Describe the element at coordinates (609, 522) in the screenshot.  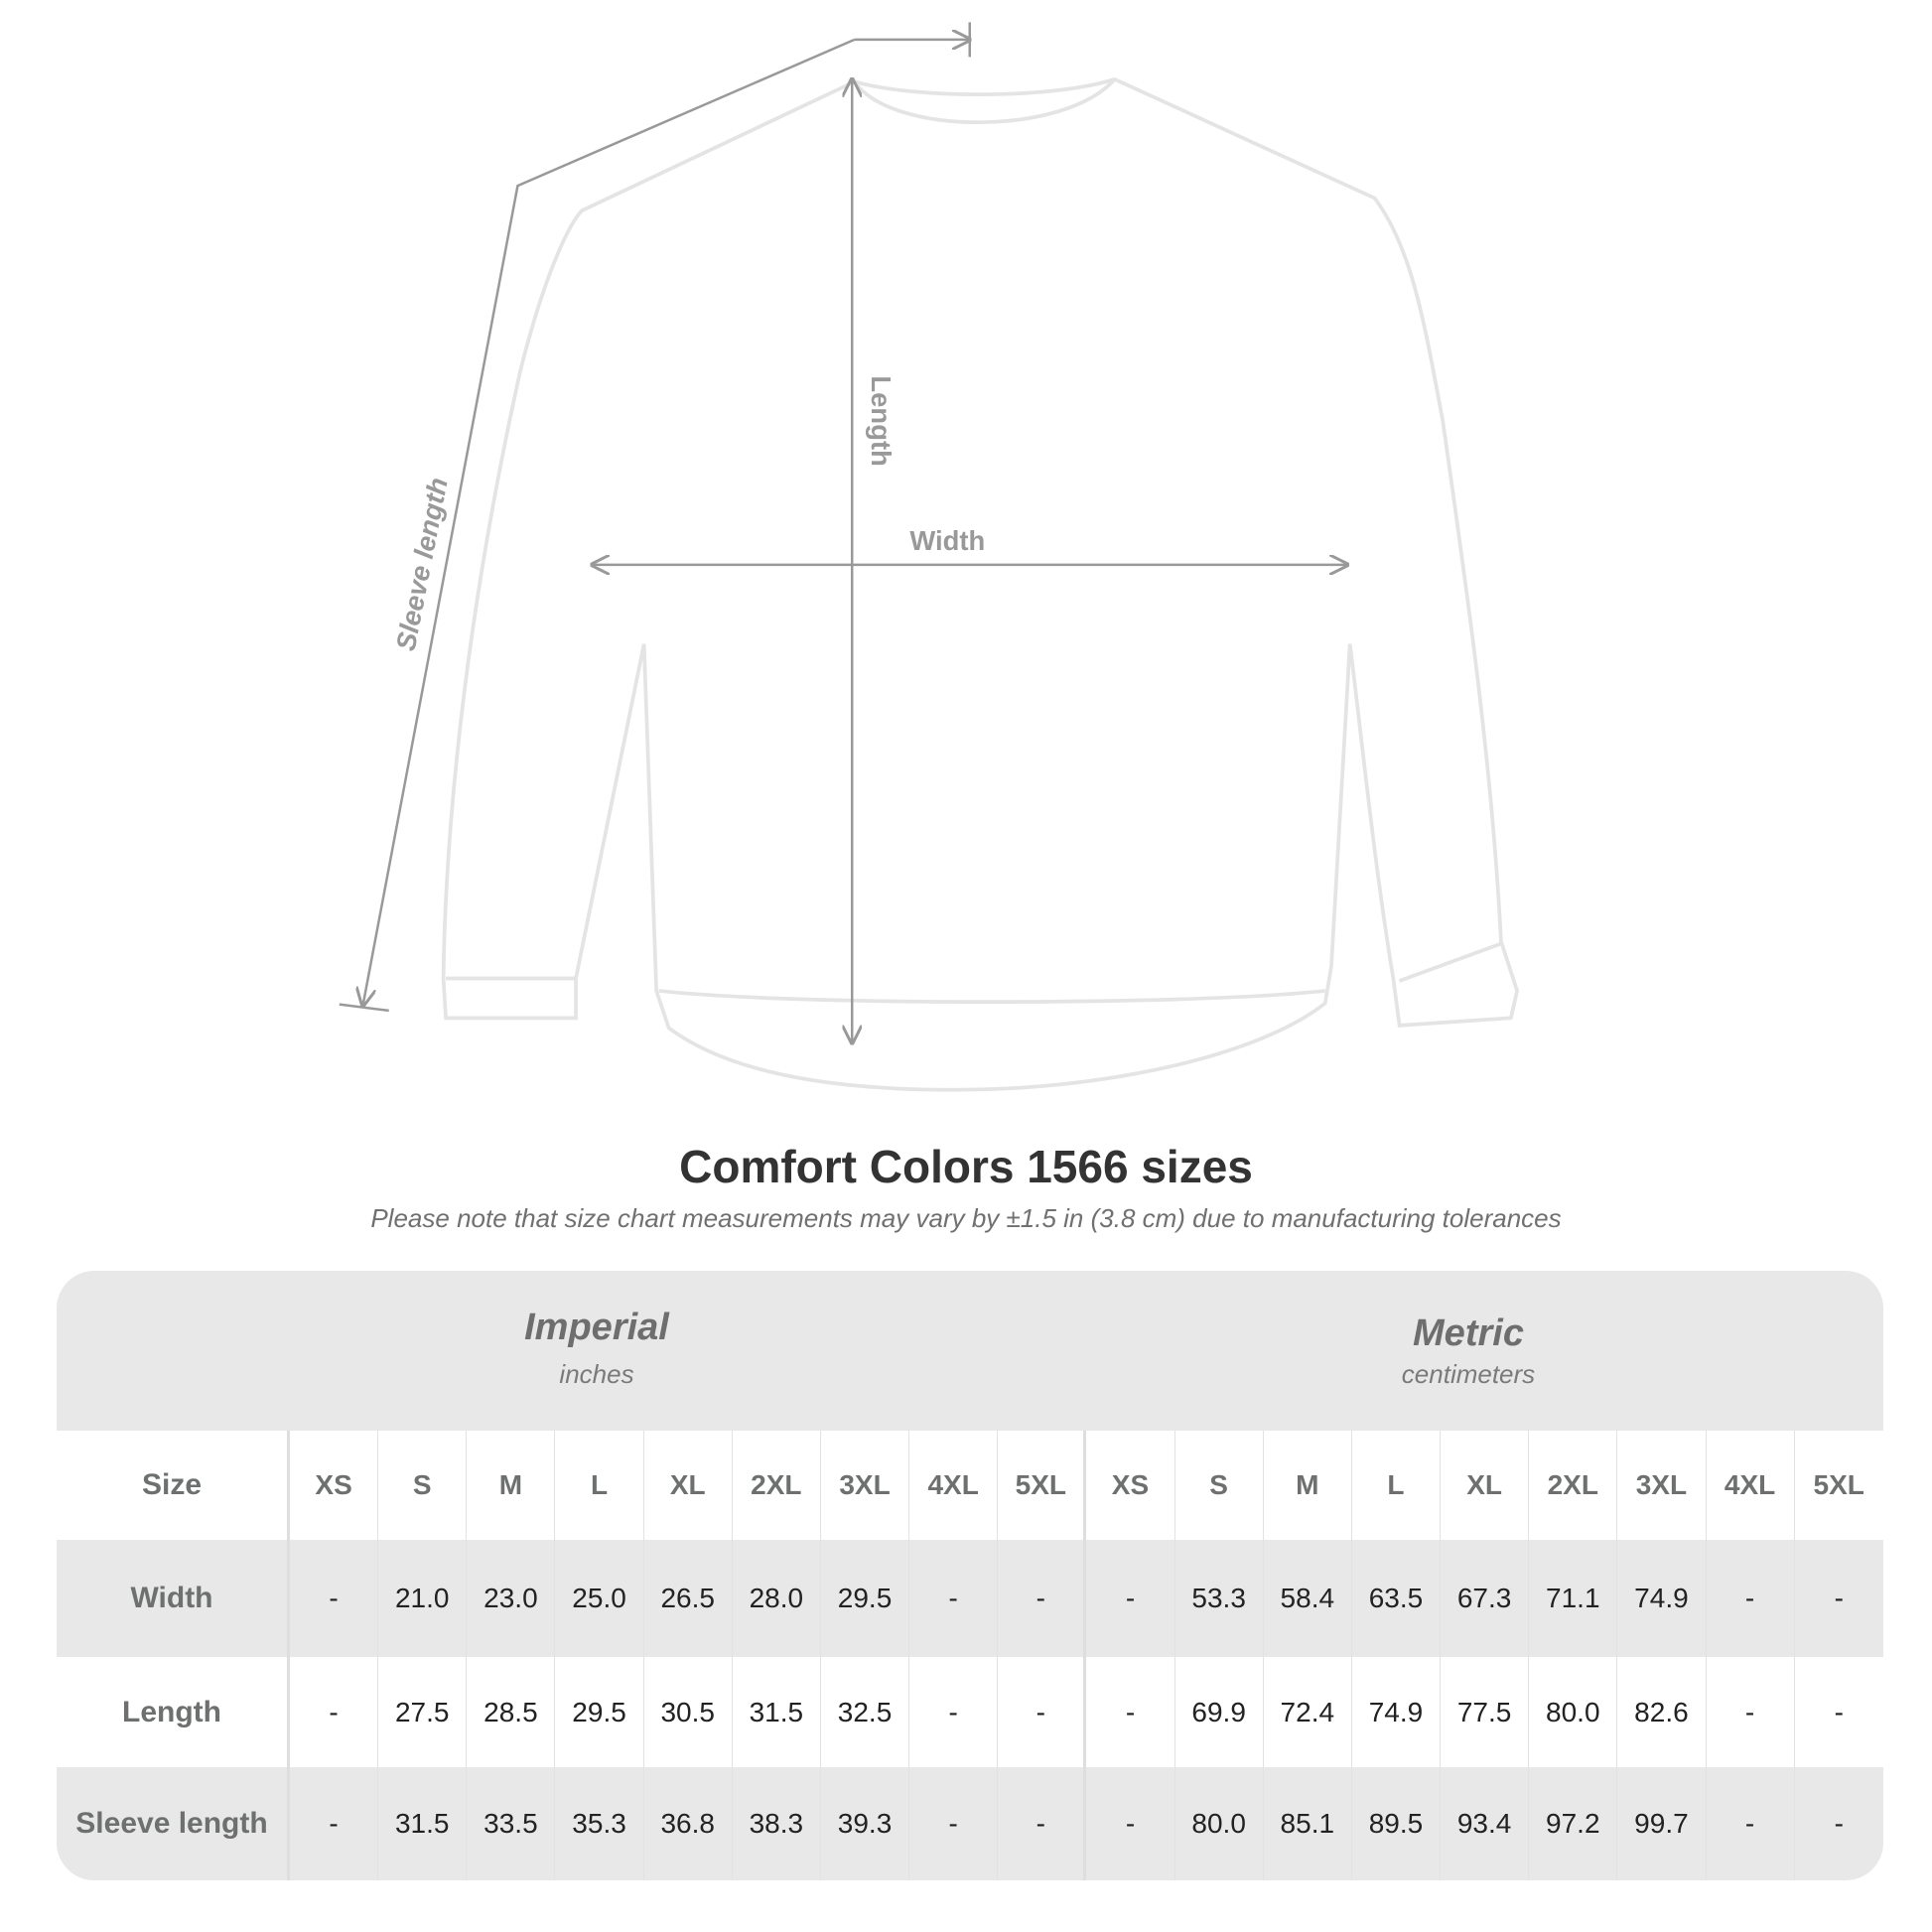
I see `sleeve-arrow` at that location.